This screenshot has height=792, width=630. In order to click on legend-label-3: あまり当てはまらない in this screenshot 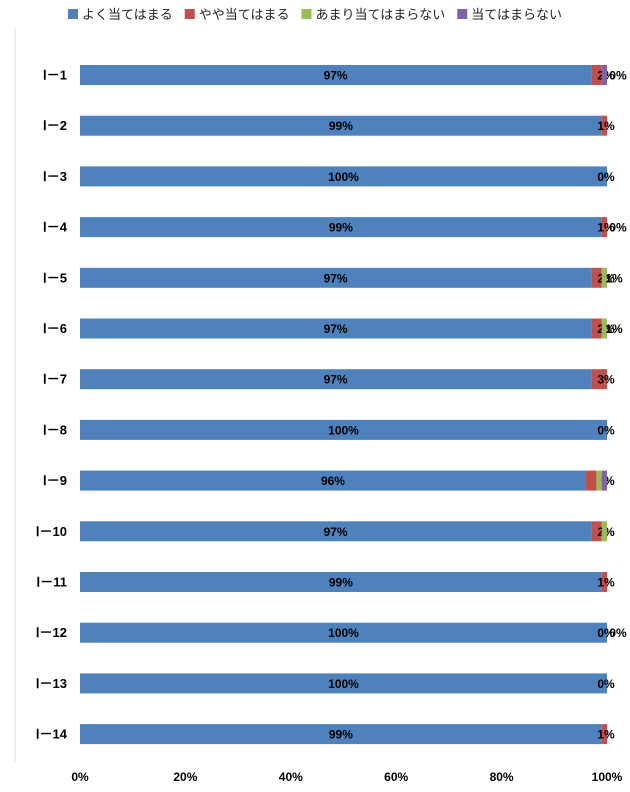, I will do `click(381, 15)`.